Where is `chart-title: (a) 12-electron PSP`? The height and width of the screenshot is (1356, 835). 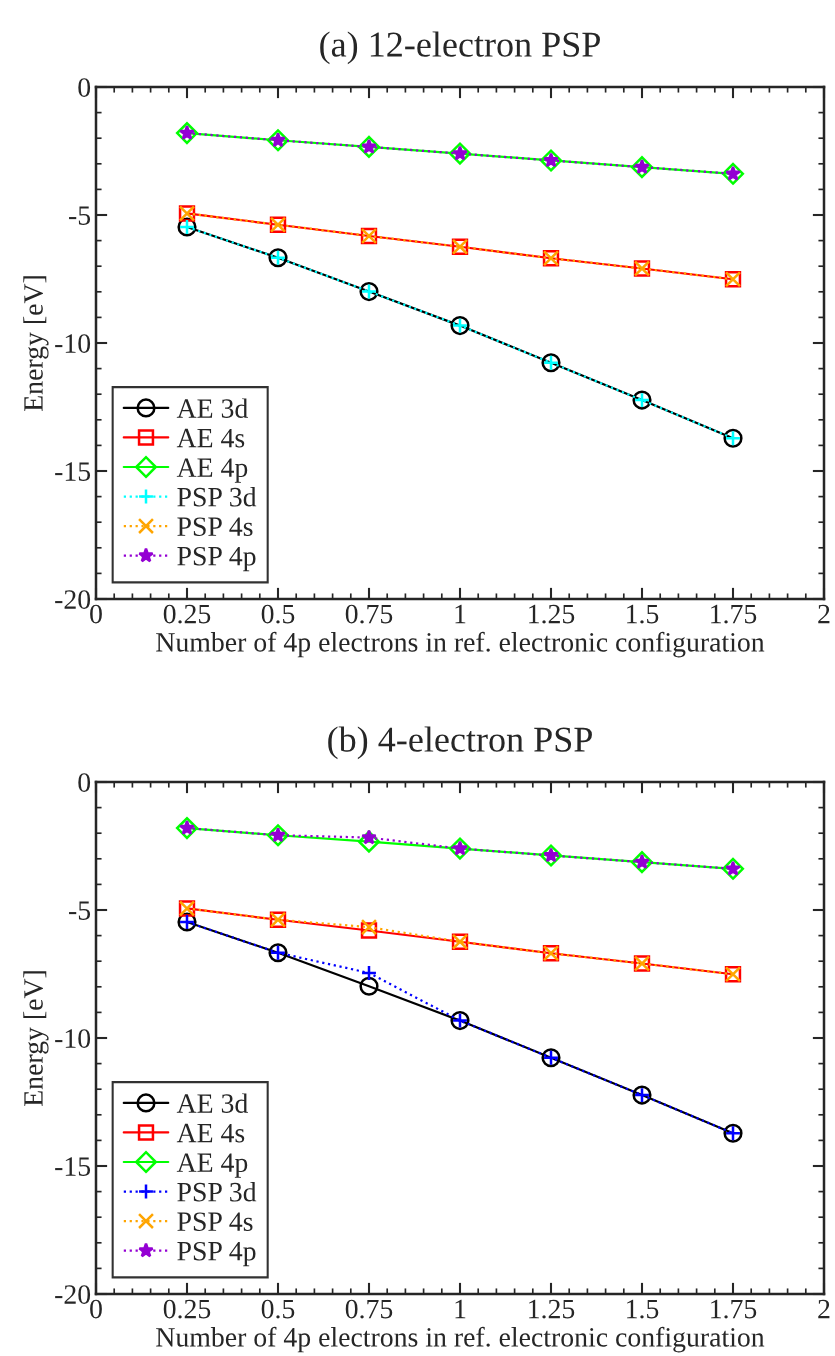 chart-title: (a) 12-electron PSP is located at coordinates (460, 48).